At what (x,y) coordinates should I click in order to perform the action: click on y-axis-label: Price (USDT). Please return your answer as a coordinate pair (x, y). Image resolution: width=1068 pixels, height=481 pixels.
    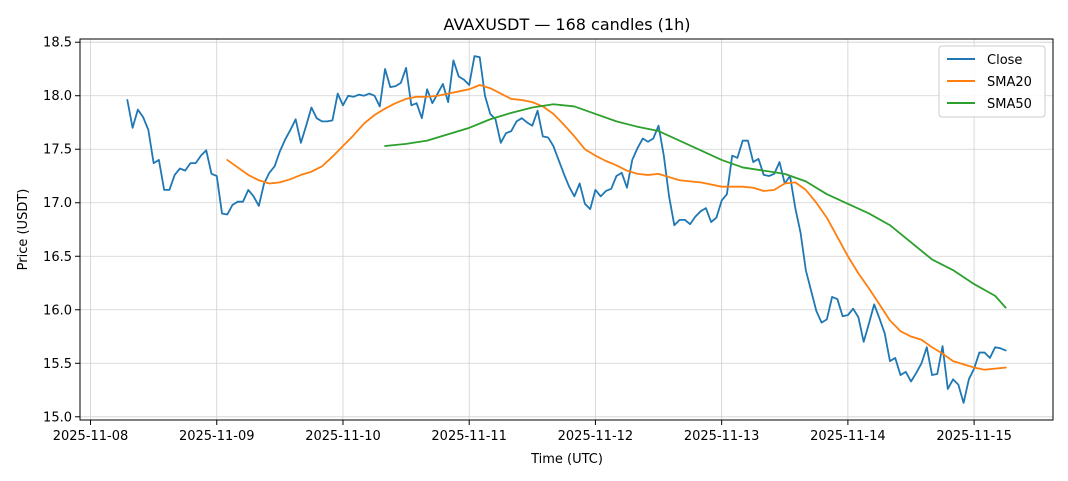
    Looking at the image, I should click on (23, 230).